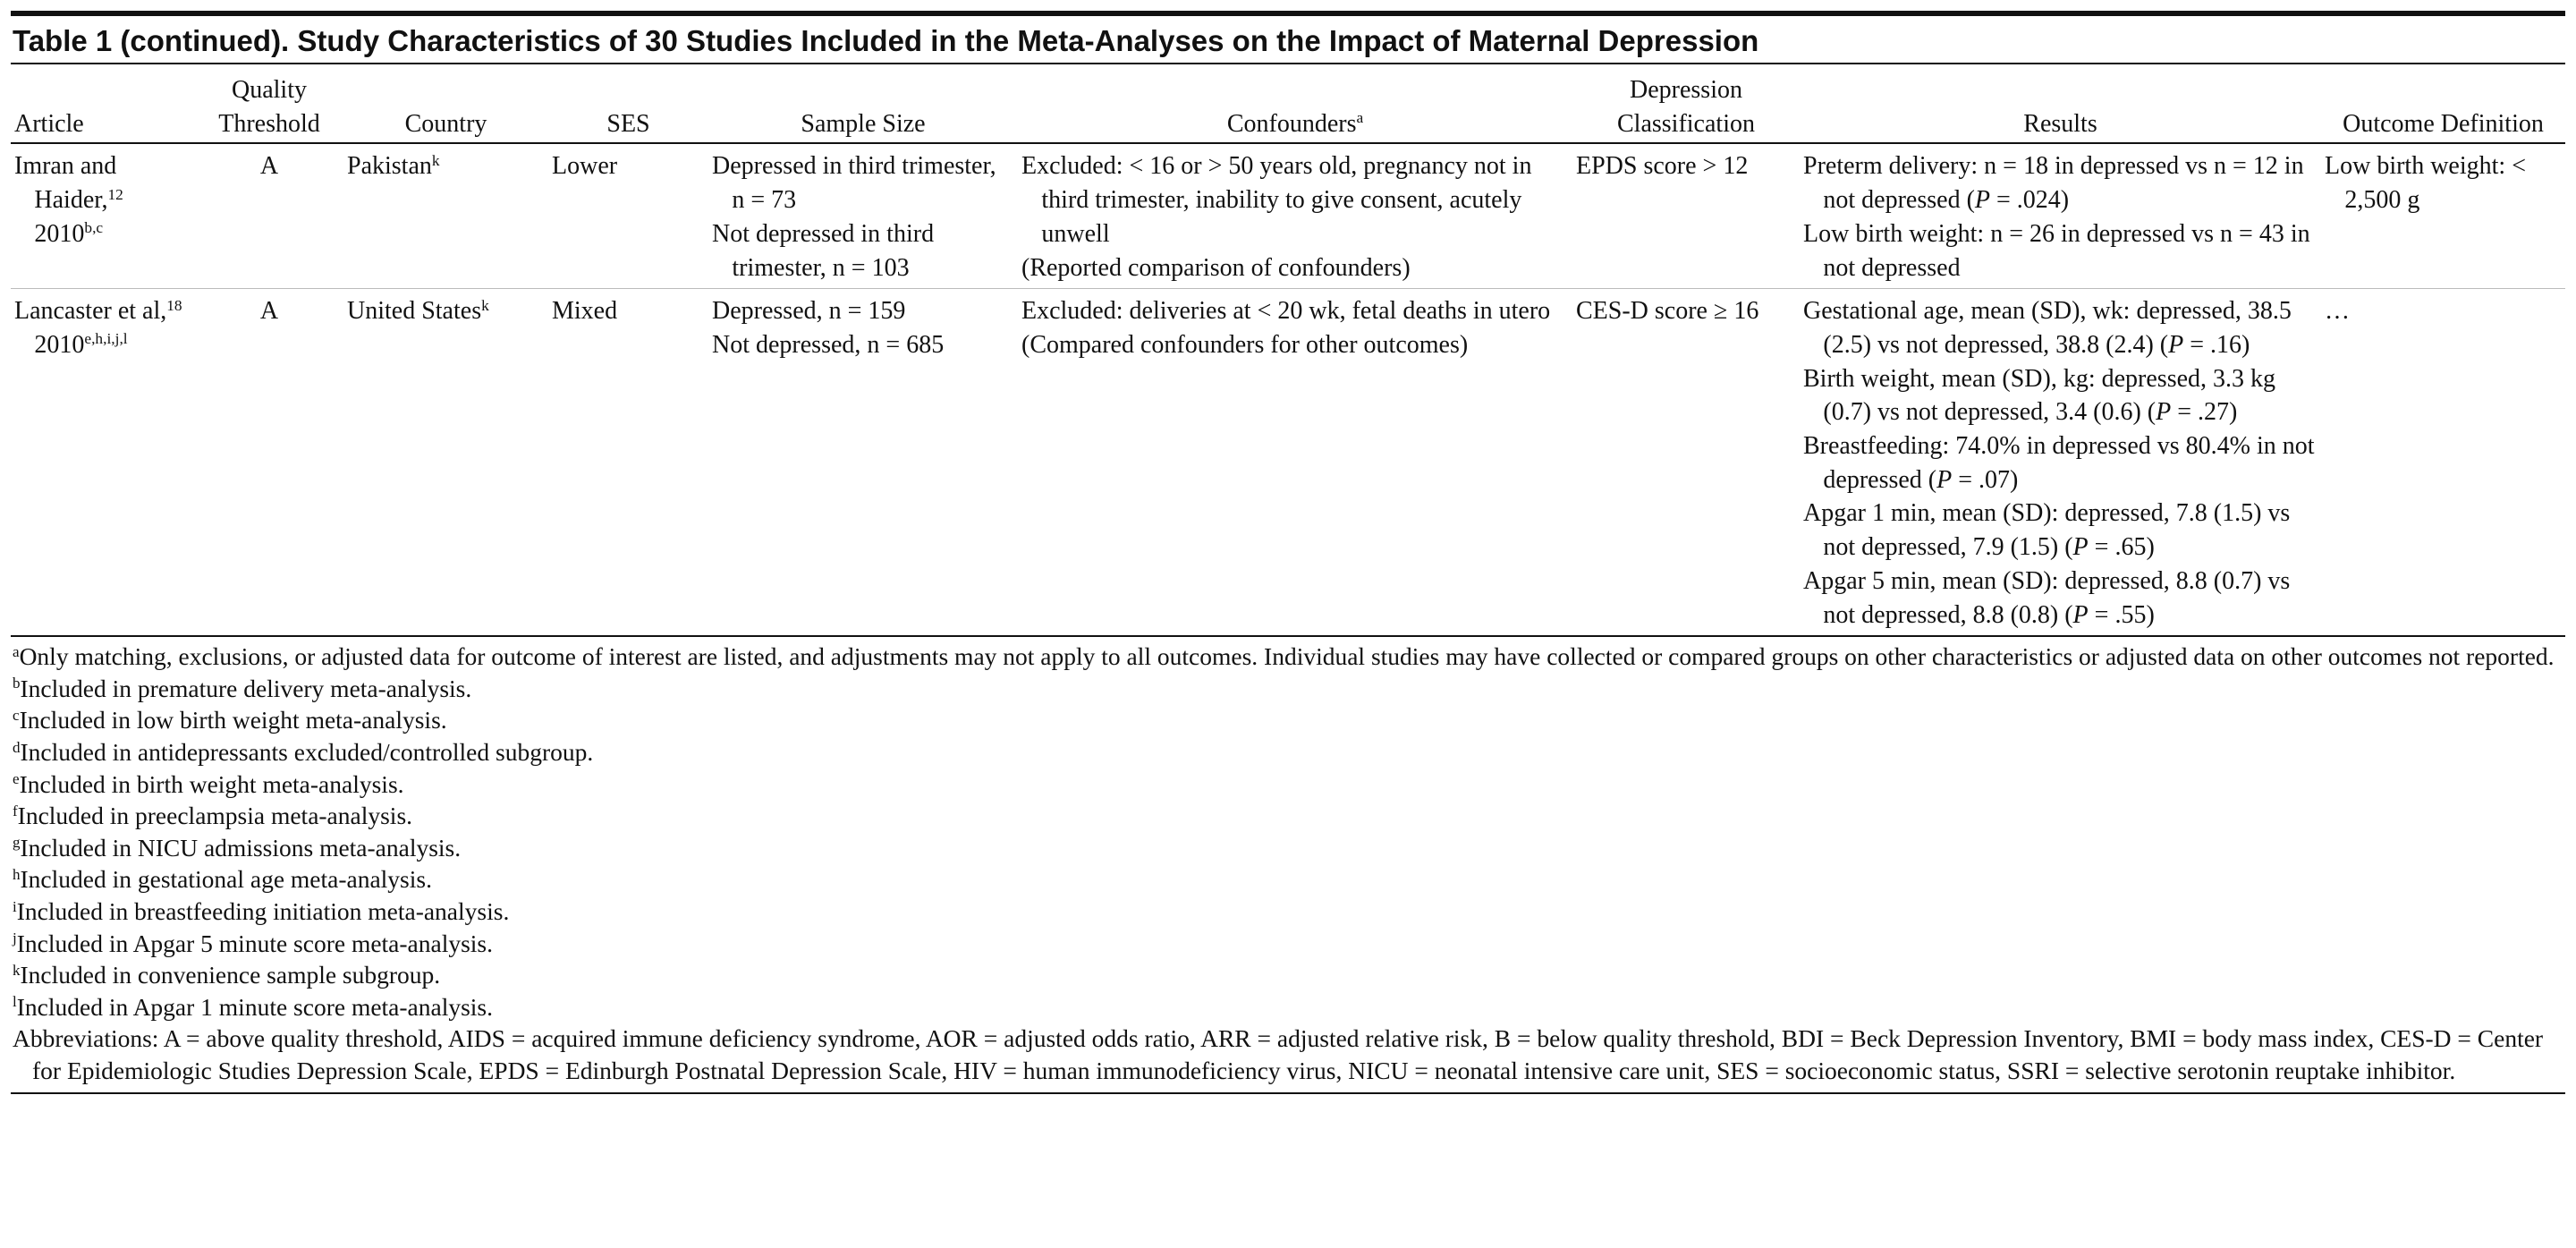 Image resolution: width=2576 pixels, height=1248 pixels. Describe the element at coordinates (2030, 200) in the screenshot. I see `text: = .024)` at that location.